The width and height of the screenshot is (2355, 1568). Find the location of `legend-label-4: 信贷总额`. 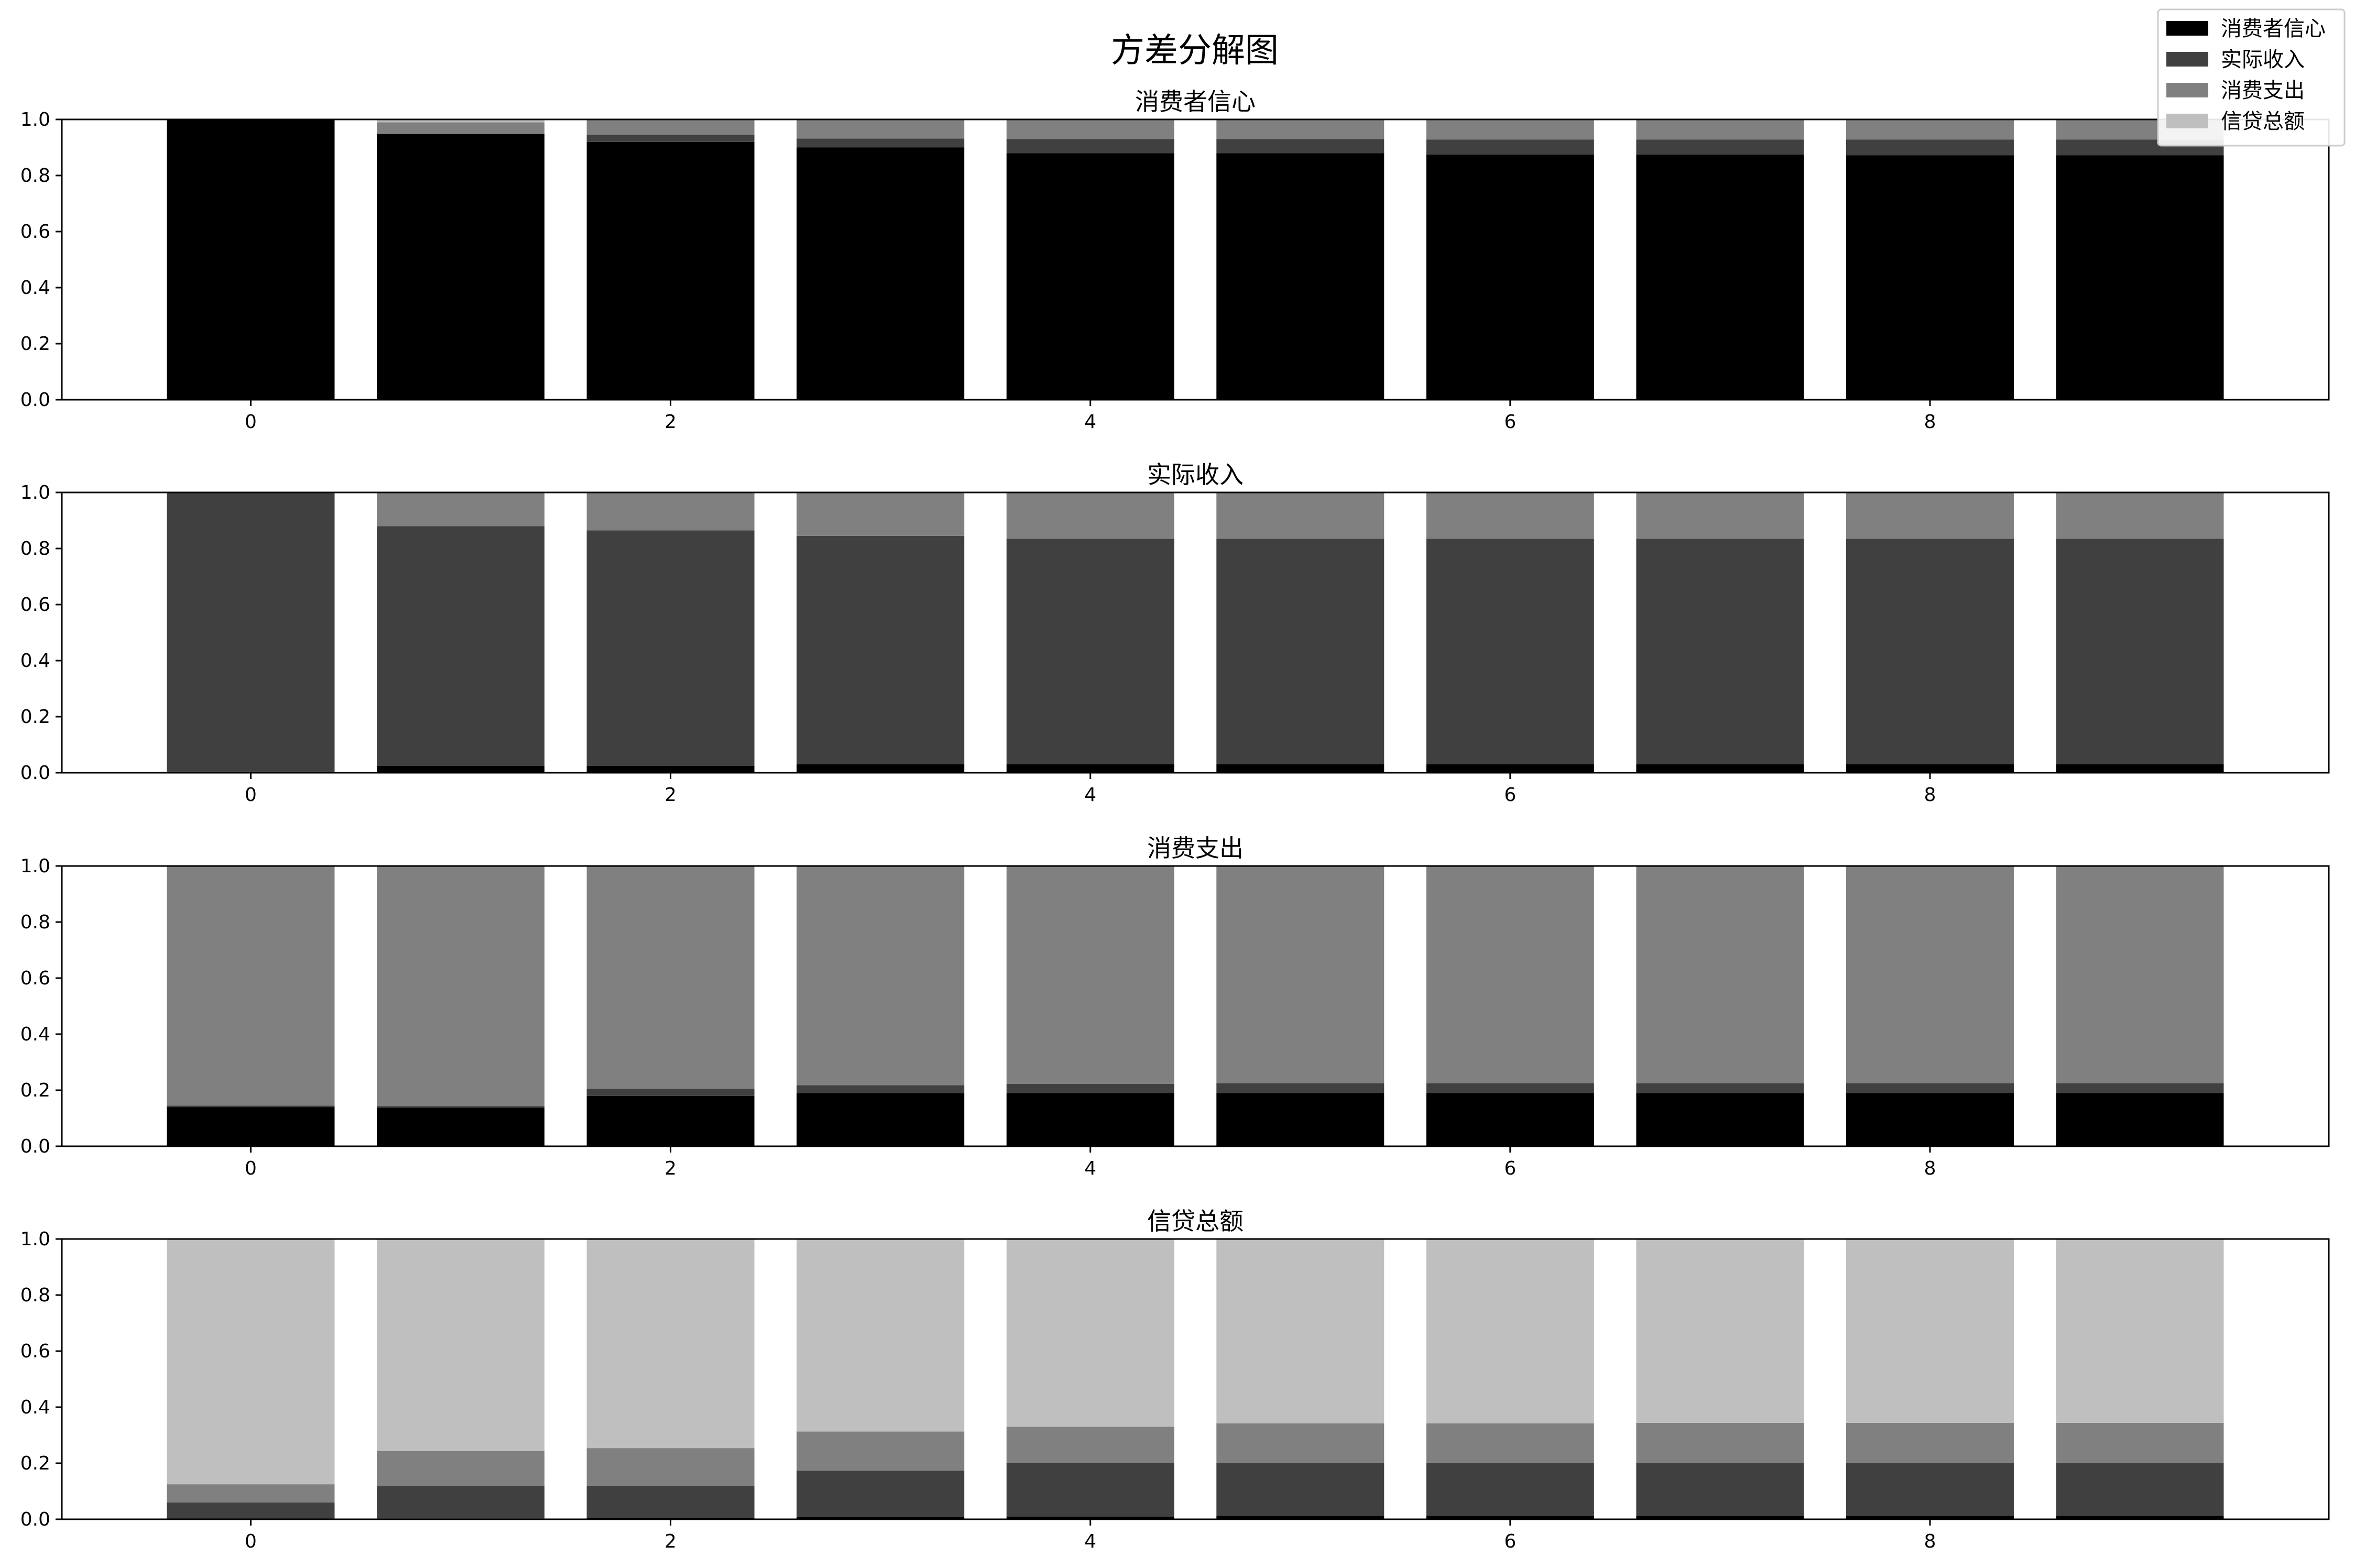

legend-label-4: 信贷总额 is located at coordinates (2263, 122).